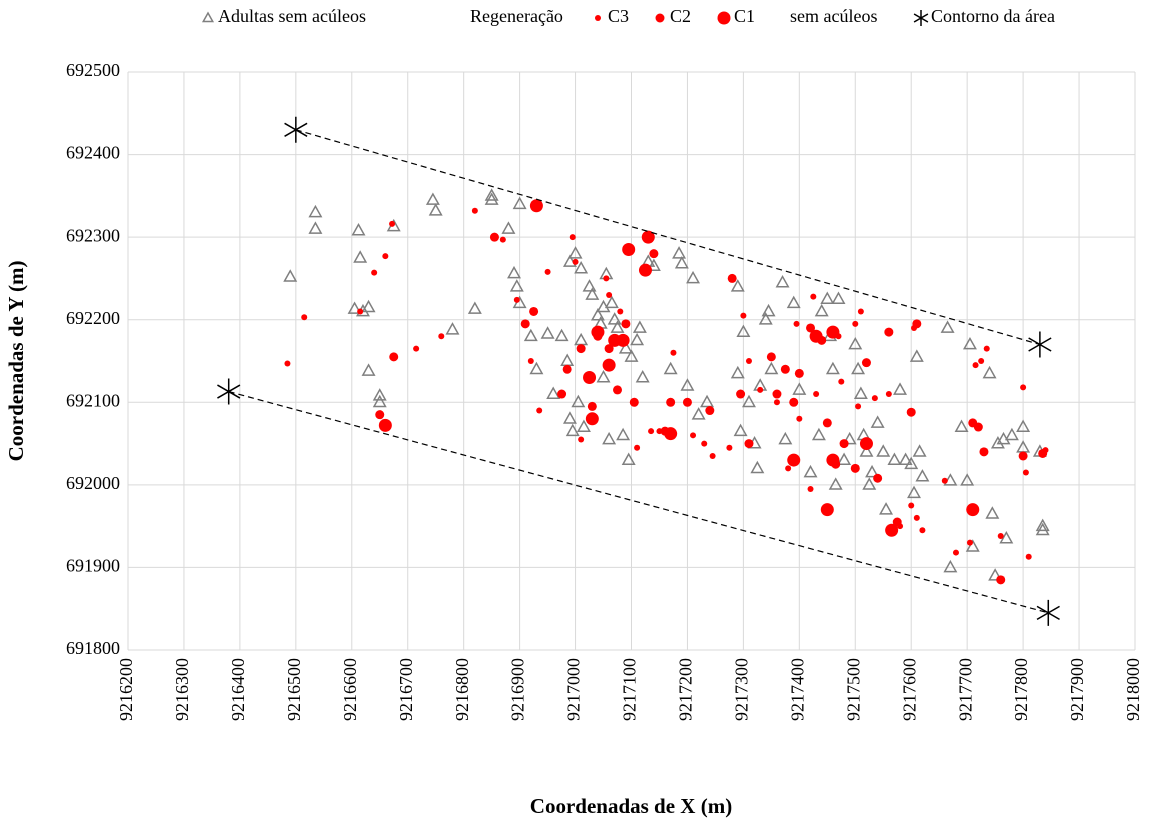 Image resolution: width=1165 pixels, height=823 pixels. I want to click on y-tick-label: 691800, so click(93, 648).